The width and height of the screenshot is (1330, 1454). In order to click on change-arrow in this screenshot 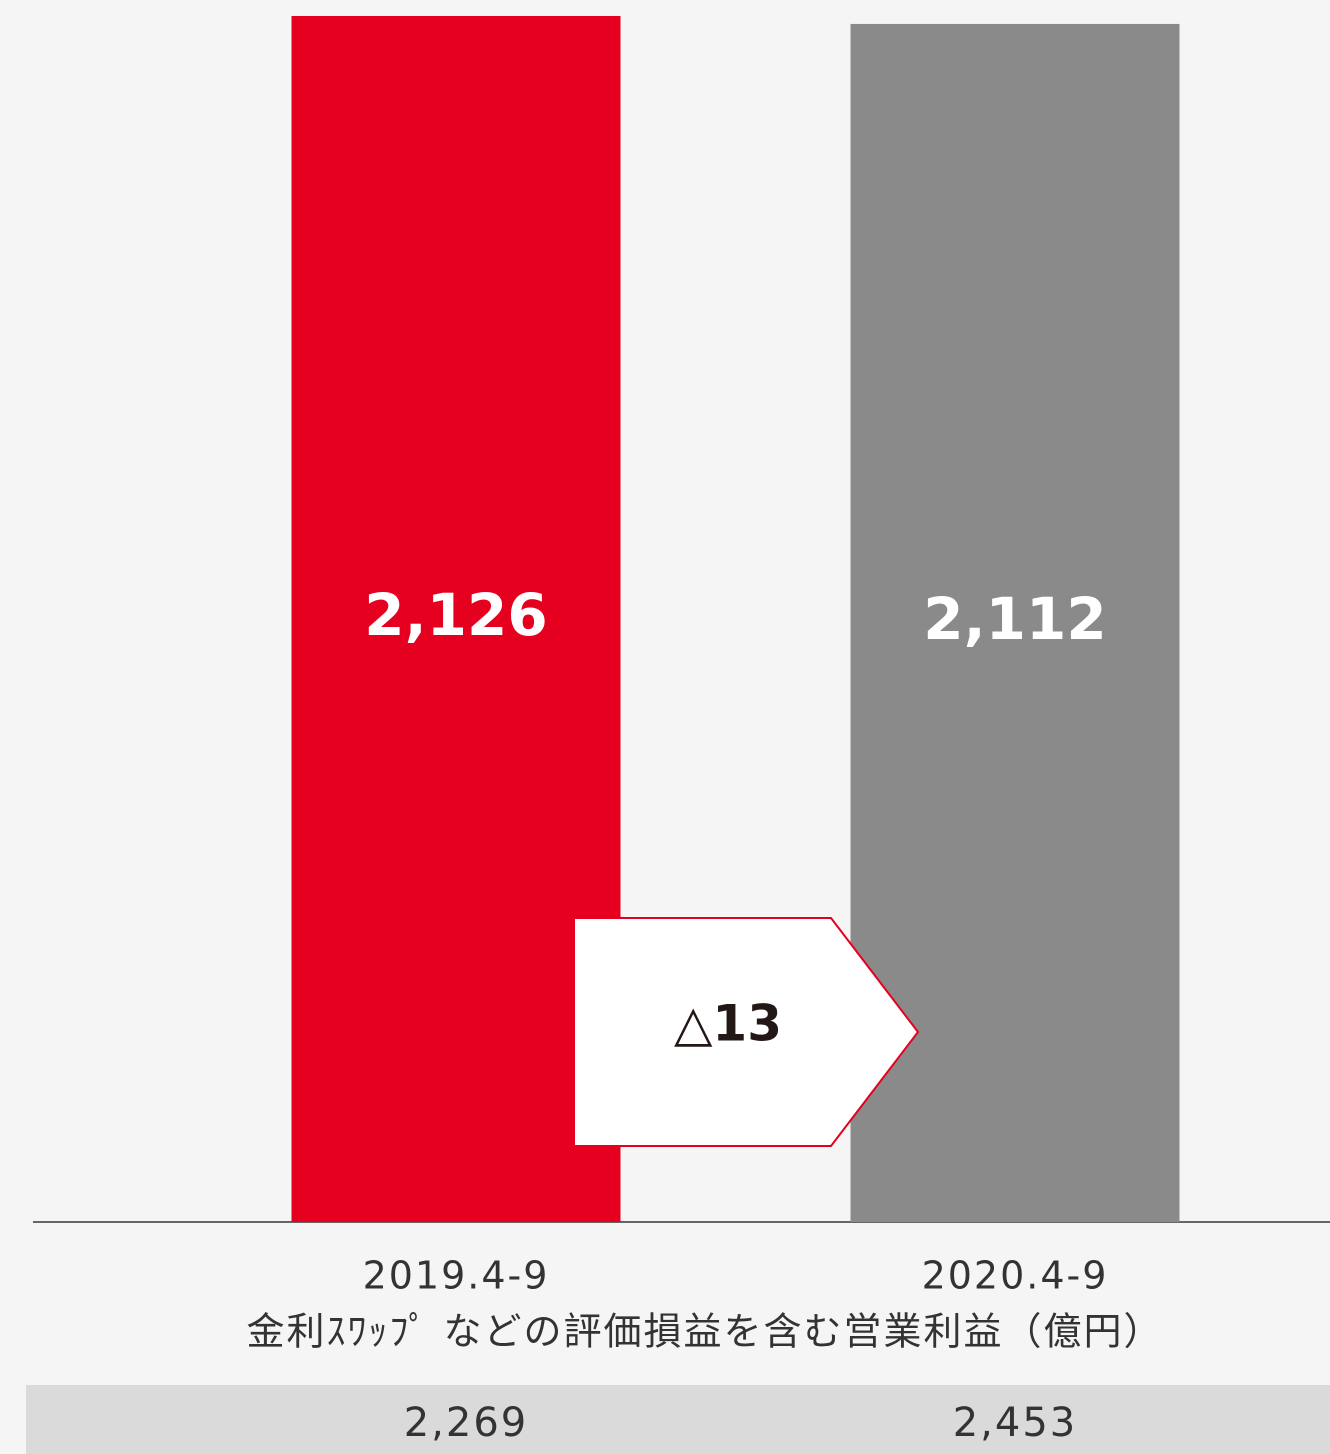, I will do `click(746, 1032)`.